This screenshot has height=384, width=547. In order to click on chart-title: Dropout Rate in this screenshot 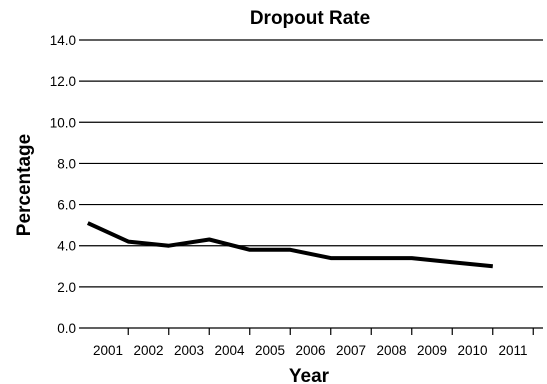, I will do `click(310, 18)`.